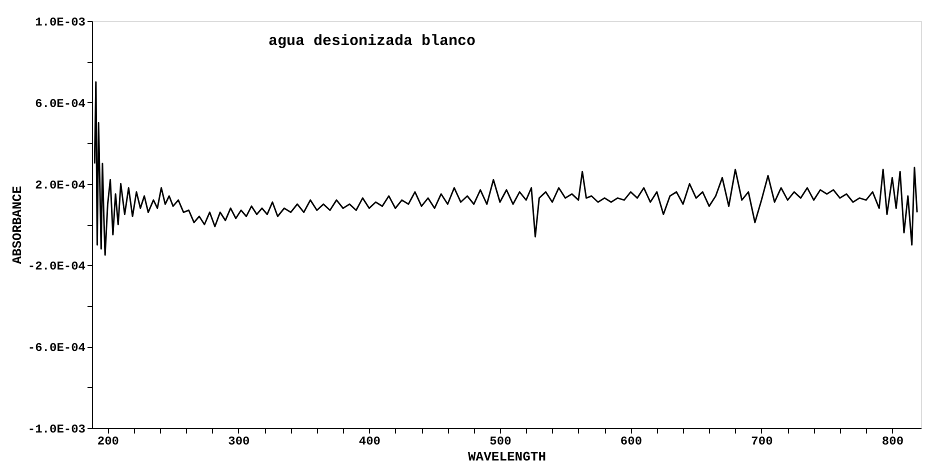 The height and width of the screenshot is (468, 936). Describe the element at coordinates (57, 267) in the screenshot. I see `y-tick-label: -2.0E-04` at that location.